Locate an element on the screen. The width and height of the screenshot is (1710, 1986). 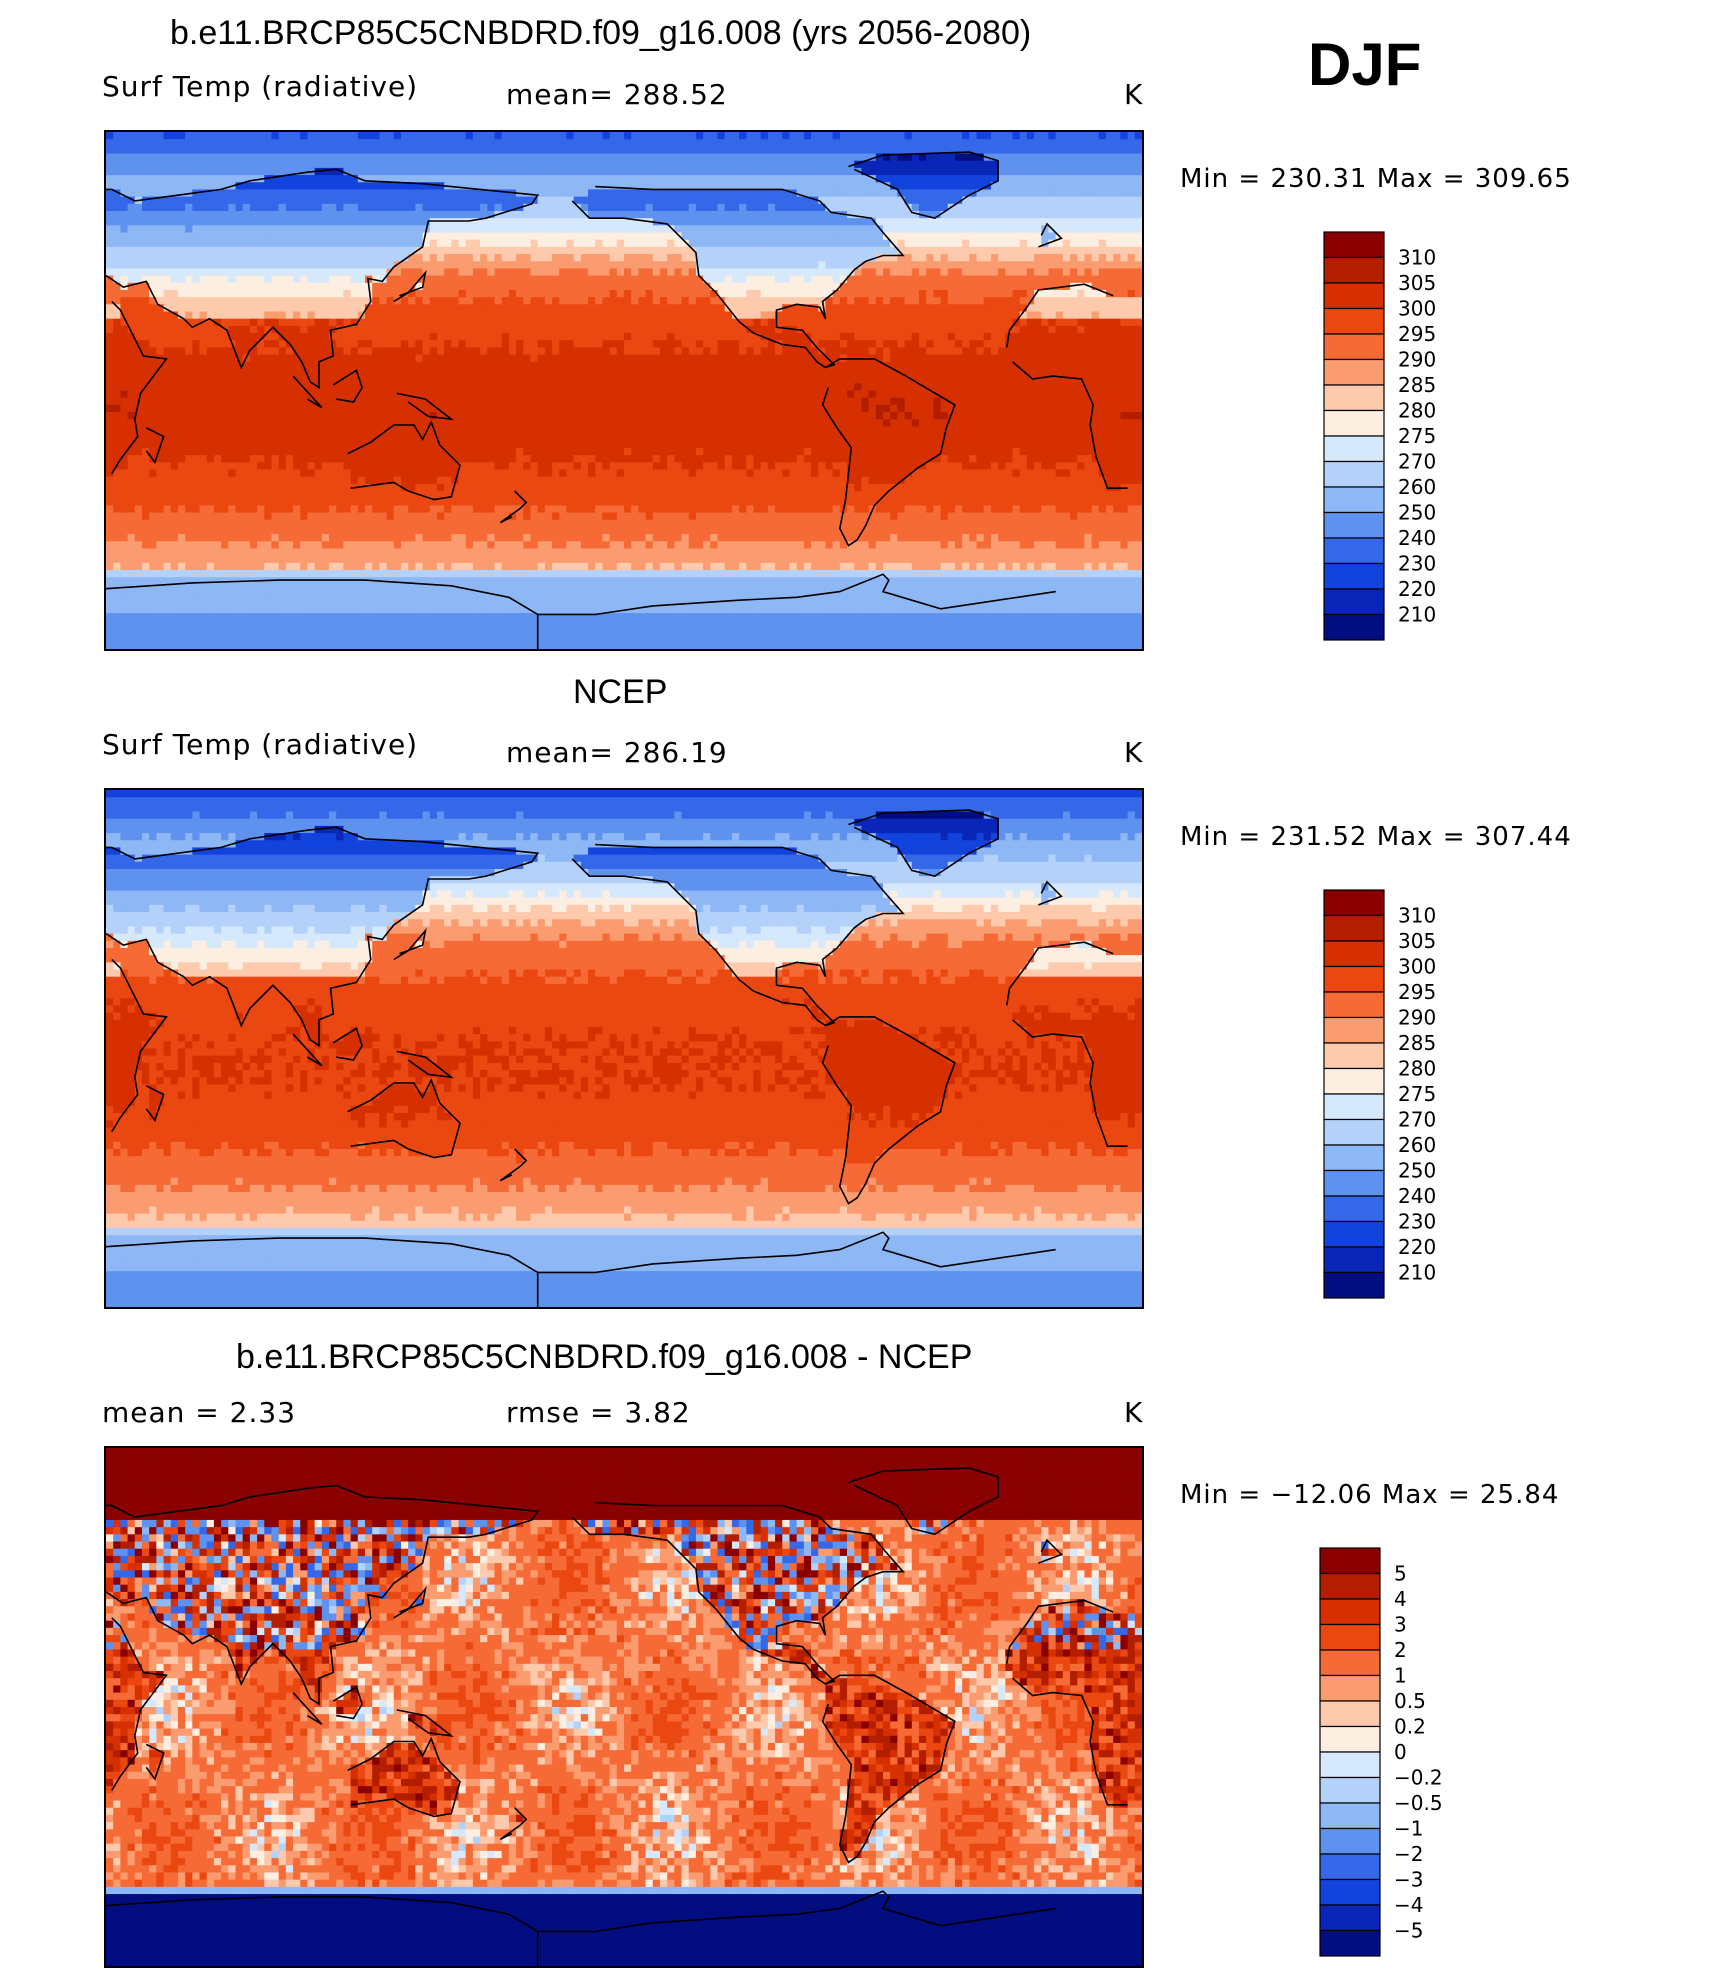
colorbar-tick-label: −4 is located at coordinates (1408, 1905).